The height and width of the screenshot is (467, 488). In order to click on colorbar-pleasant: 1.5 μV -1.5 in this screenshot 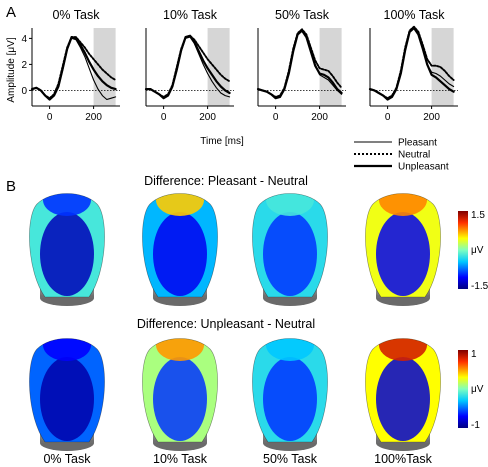, I will do `click(473, 251)`.